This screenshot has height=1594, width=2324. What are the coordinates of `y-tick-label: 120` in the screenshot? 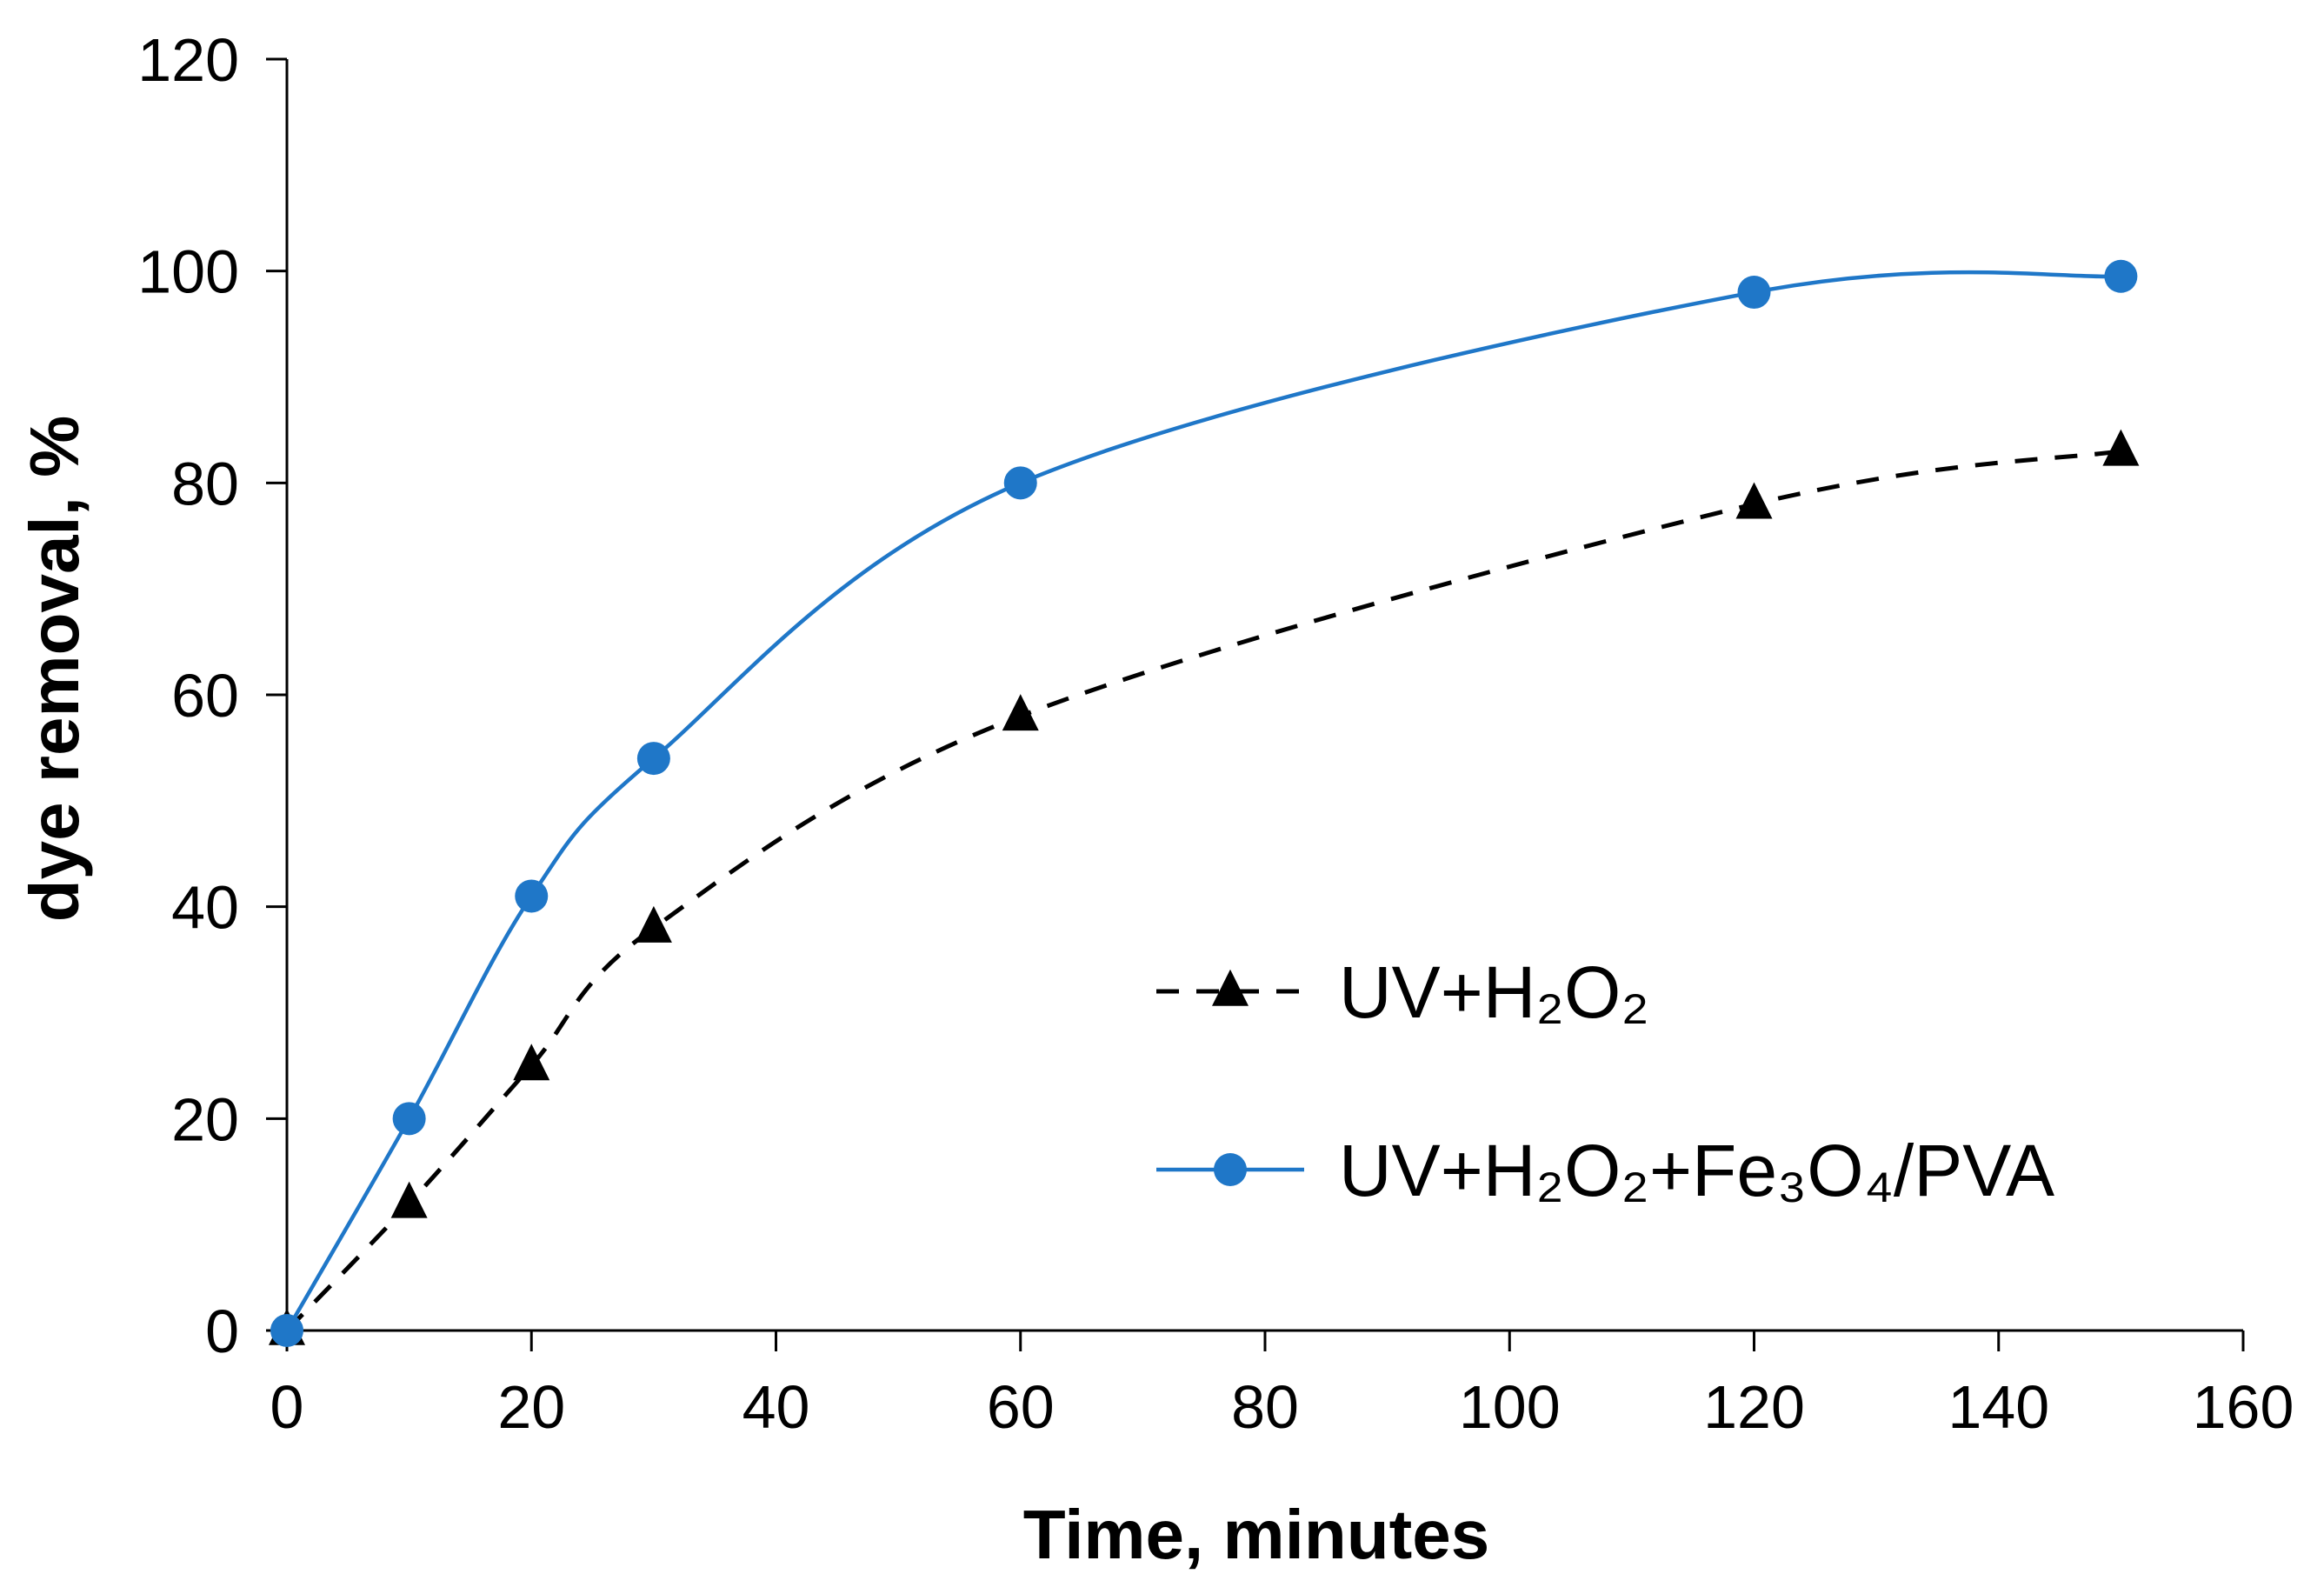 It's located at (188, 60).